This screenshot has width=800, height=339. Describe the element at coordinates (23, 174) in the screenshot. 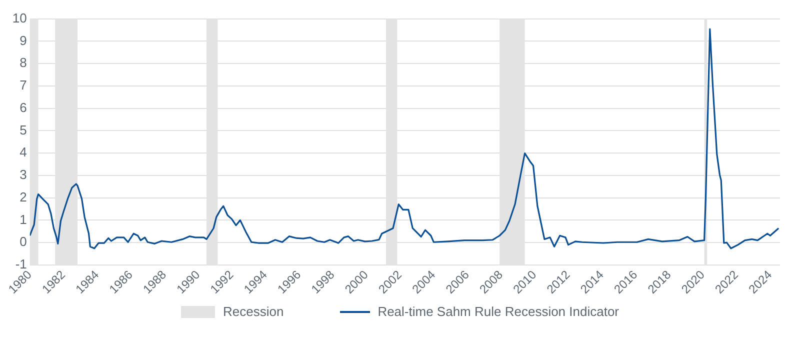

I see `y-tick-label: 3` at that location.